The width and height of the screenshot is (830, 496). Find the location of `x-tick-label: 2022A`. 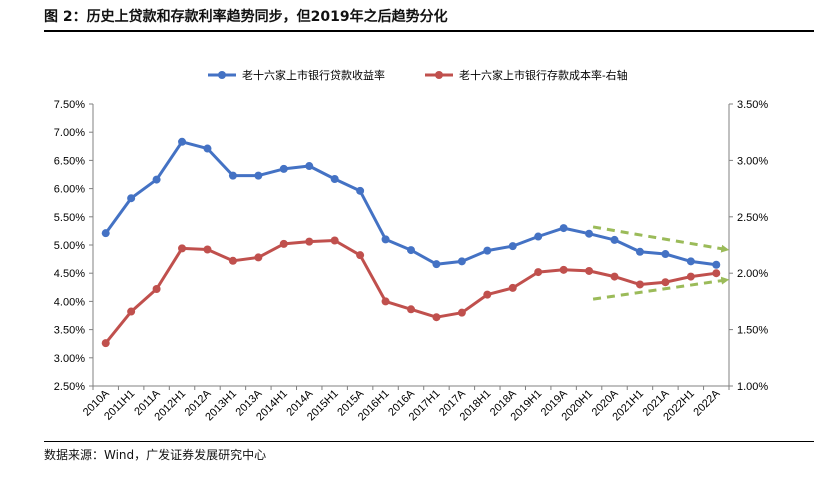

x-tick-label: 2022A is located at coordinates (706, 402).